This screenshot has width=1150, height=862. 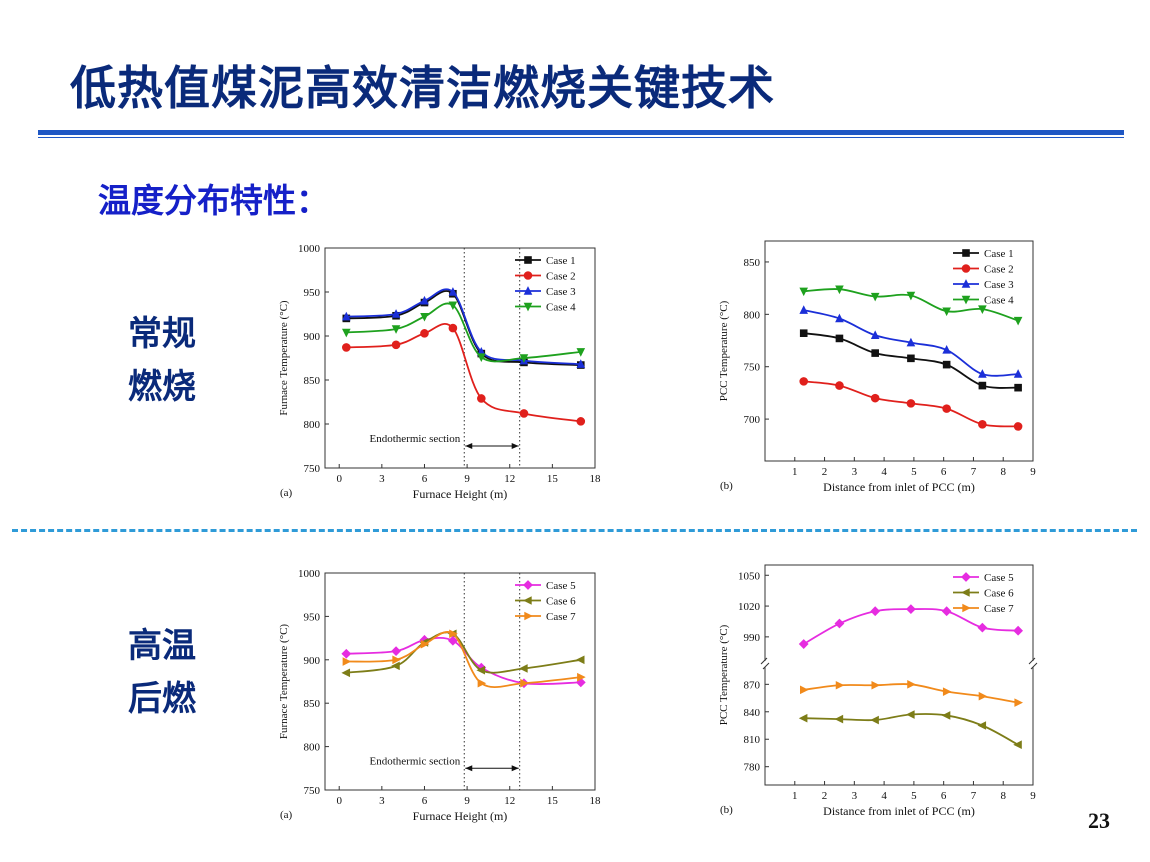 I want to click on legend-entry: Case 7, so click(x=983, y=609).